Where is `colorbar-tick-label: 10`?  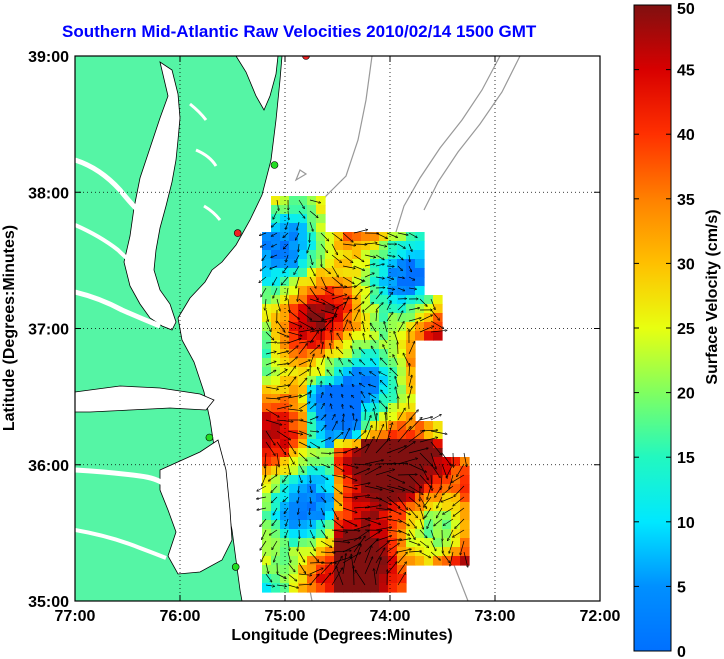
colorbar-tick-label: 10 is located at coordinates (686, 523).